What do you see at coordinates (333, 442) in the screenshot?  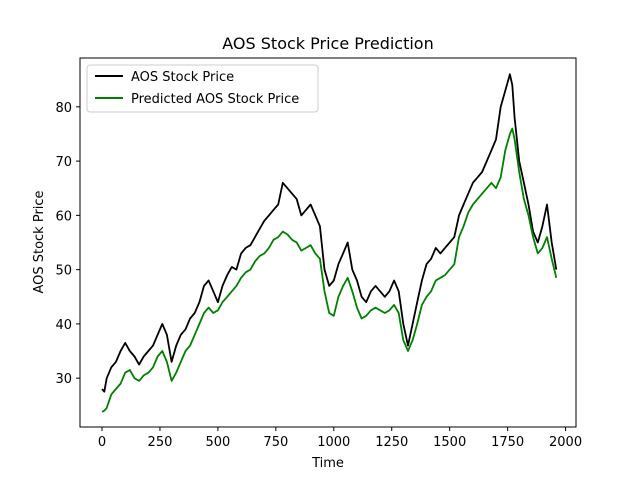 I see `x-tick-label: 1000` at bounding box center [333, 442].